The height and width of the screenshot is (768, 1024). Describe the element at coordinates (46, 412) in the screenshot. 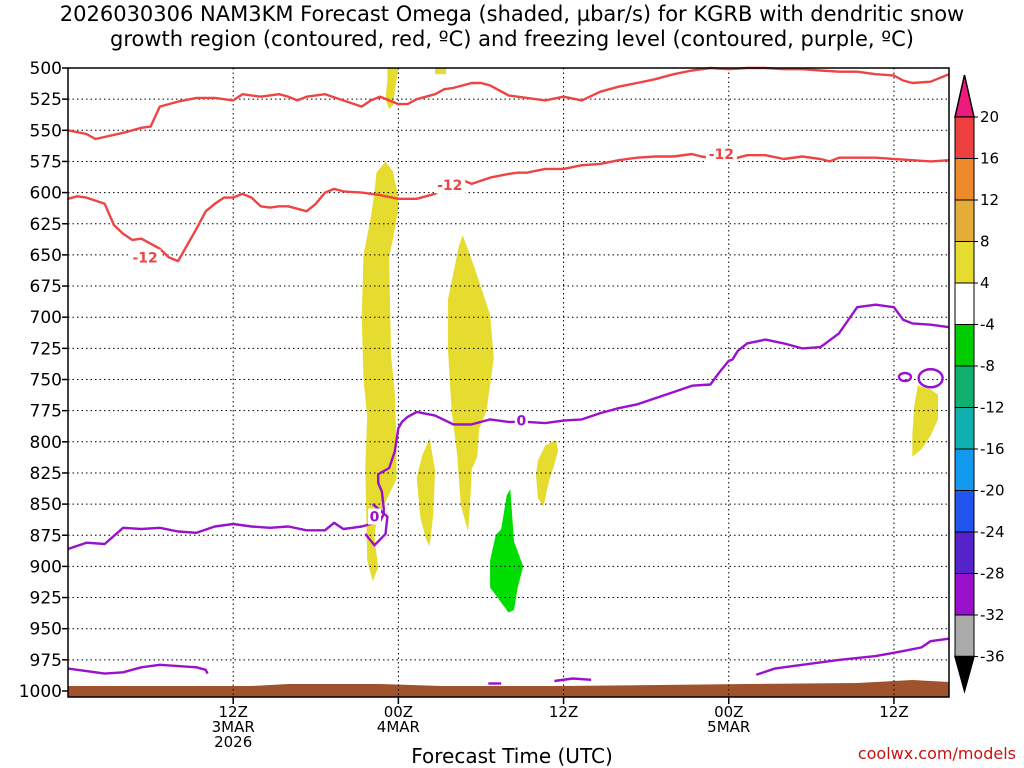

I see `y-tick-label: 775` at that location.